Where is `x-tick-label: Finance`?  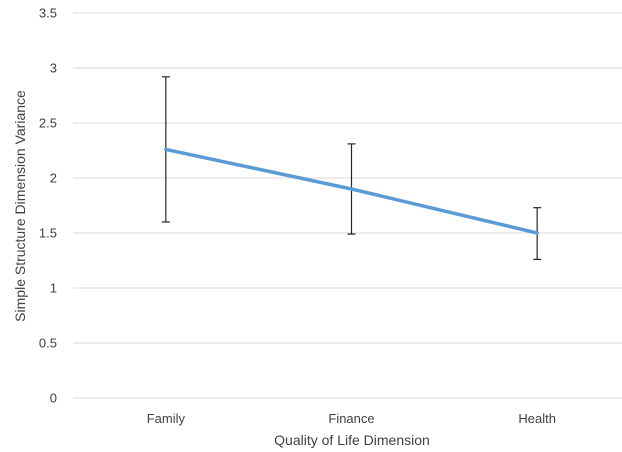 x-tick-label: Finance is located at coordinates (351, 418).